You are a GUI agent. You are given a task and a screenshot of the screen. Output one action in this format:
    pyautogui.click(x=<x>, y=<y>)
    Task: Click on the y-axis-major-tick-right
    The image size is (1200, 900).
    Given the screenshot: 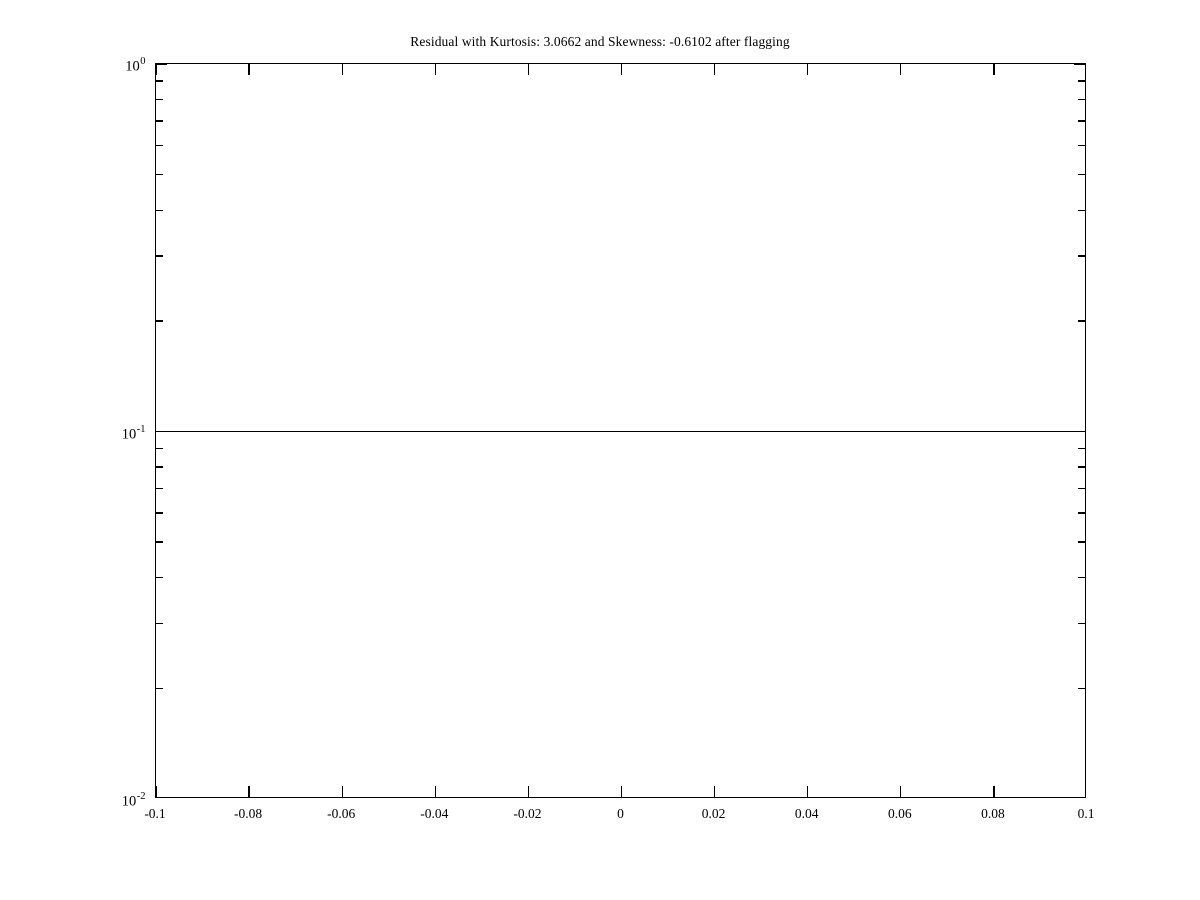 What is the action you would take?
    pyautogui.click(x=1079, y=64)
    